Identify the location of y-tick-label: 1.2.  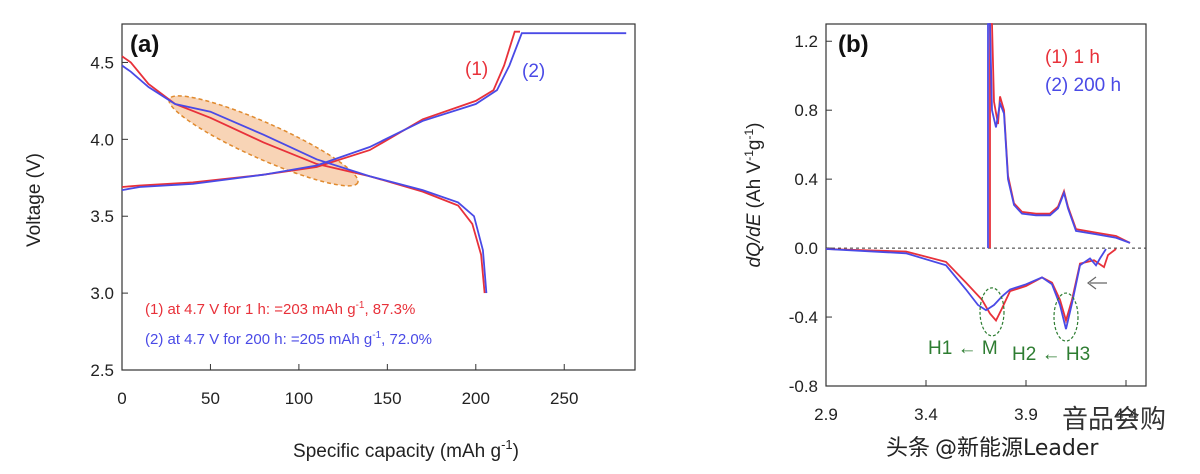
(806, 41).